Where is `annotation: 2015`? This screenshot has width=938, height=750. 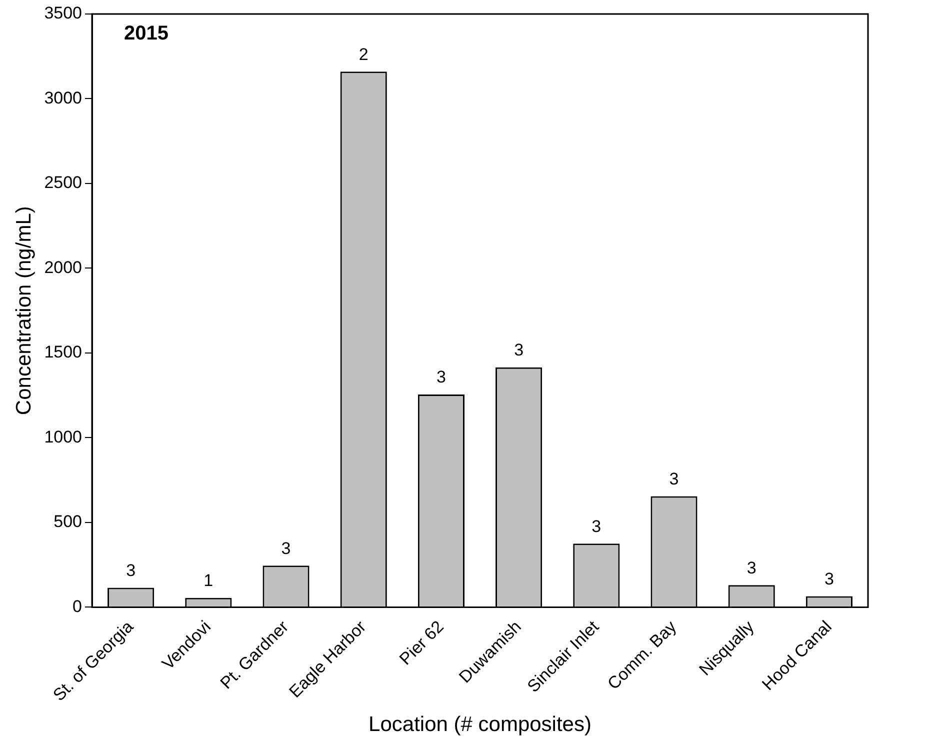 annotation: 2015 is located at coordinates (146, 33).